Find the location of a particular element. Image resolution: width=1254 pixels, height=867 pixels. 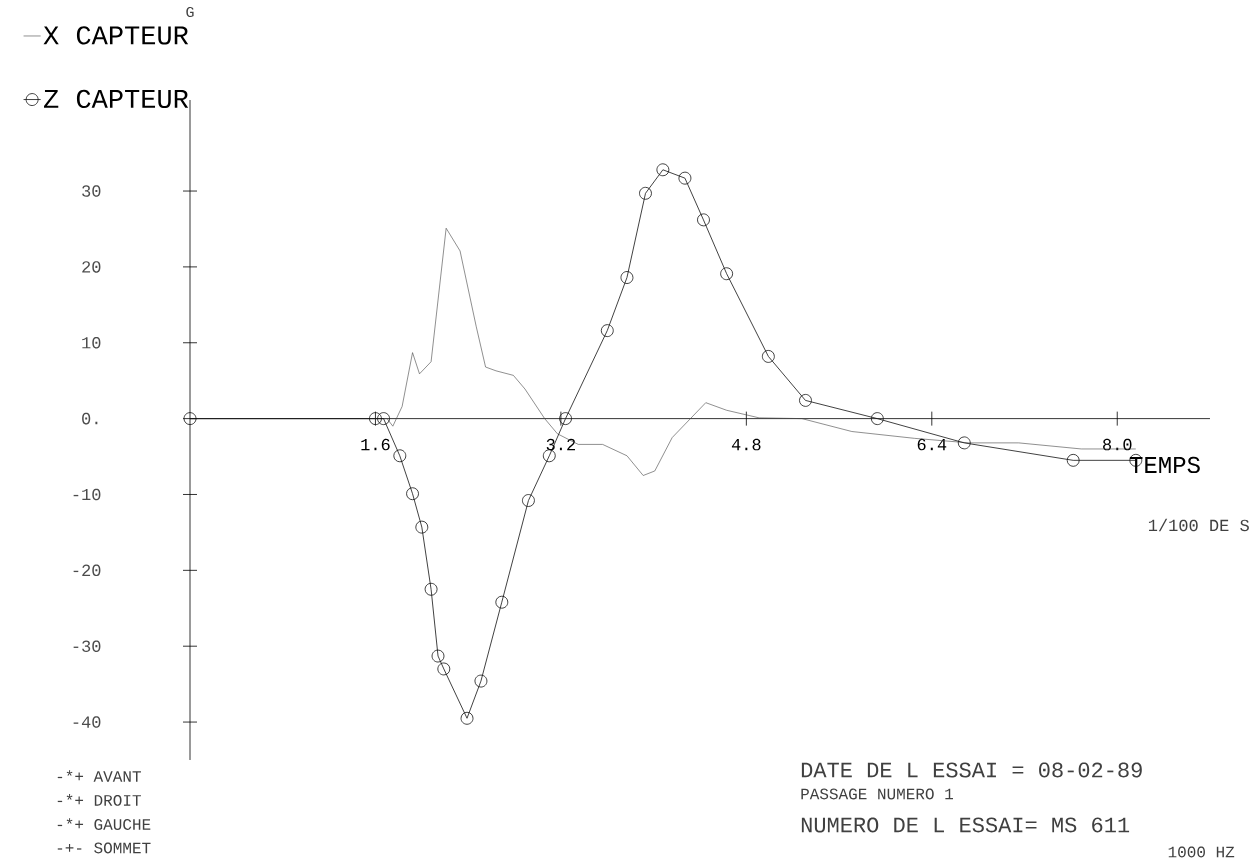

x-tick-label: 3.2 is located at coordinates (560, 444).